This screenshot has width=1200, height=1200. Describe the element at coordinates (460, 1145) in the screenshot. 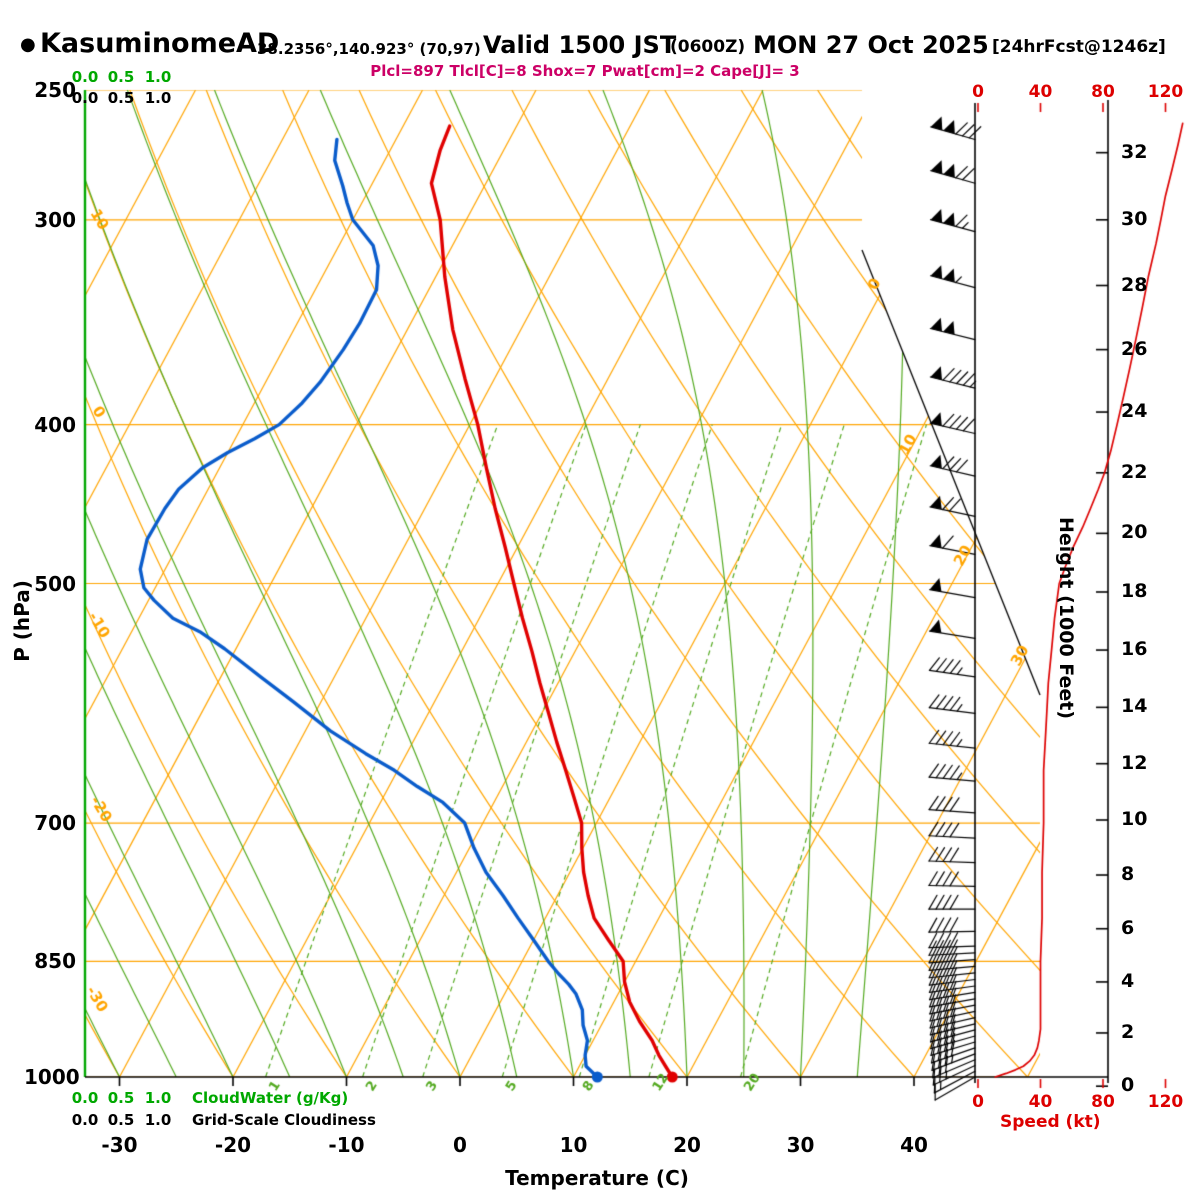

I see `temperature-tick-label: 0` at that location.